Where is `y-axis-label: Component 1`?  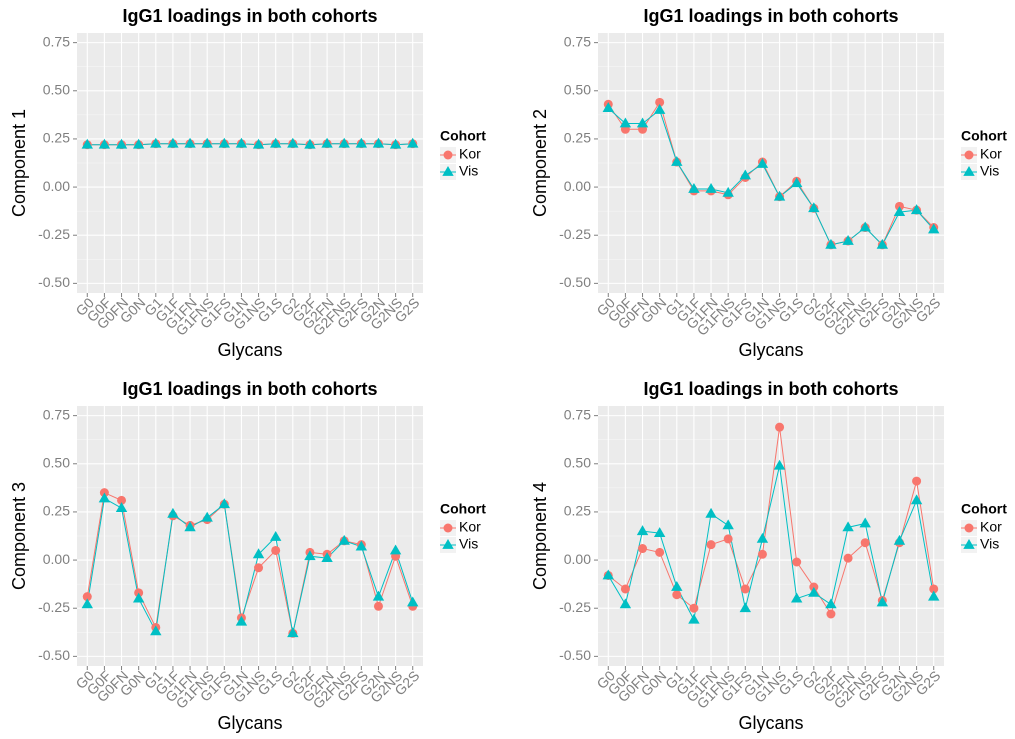 y-axis-label: Component 1 is located at coordinates (19, 163).